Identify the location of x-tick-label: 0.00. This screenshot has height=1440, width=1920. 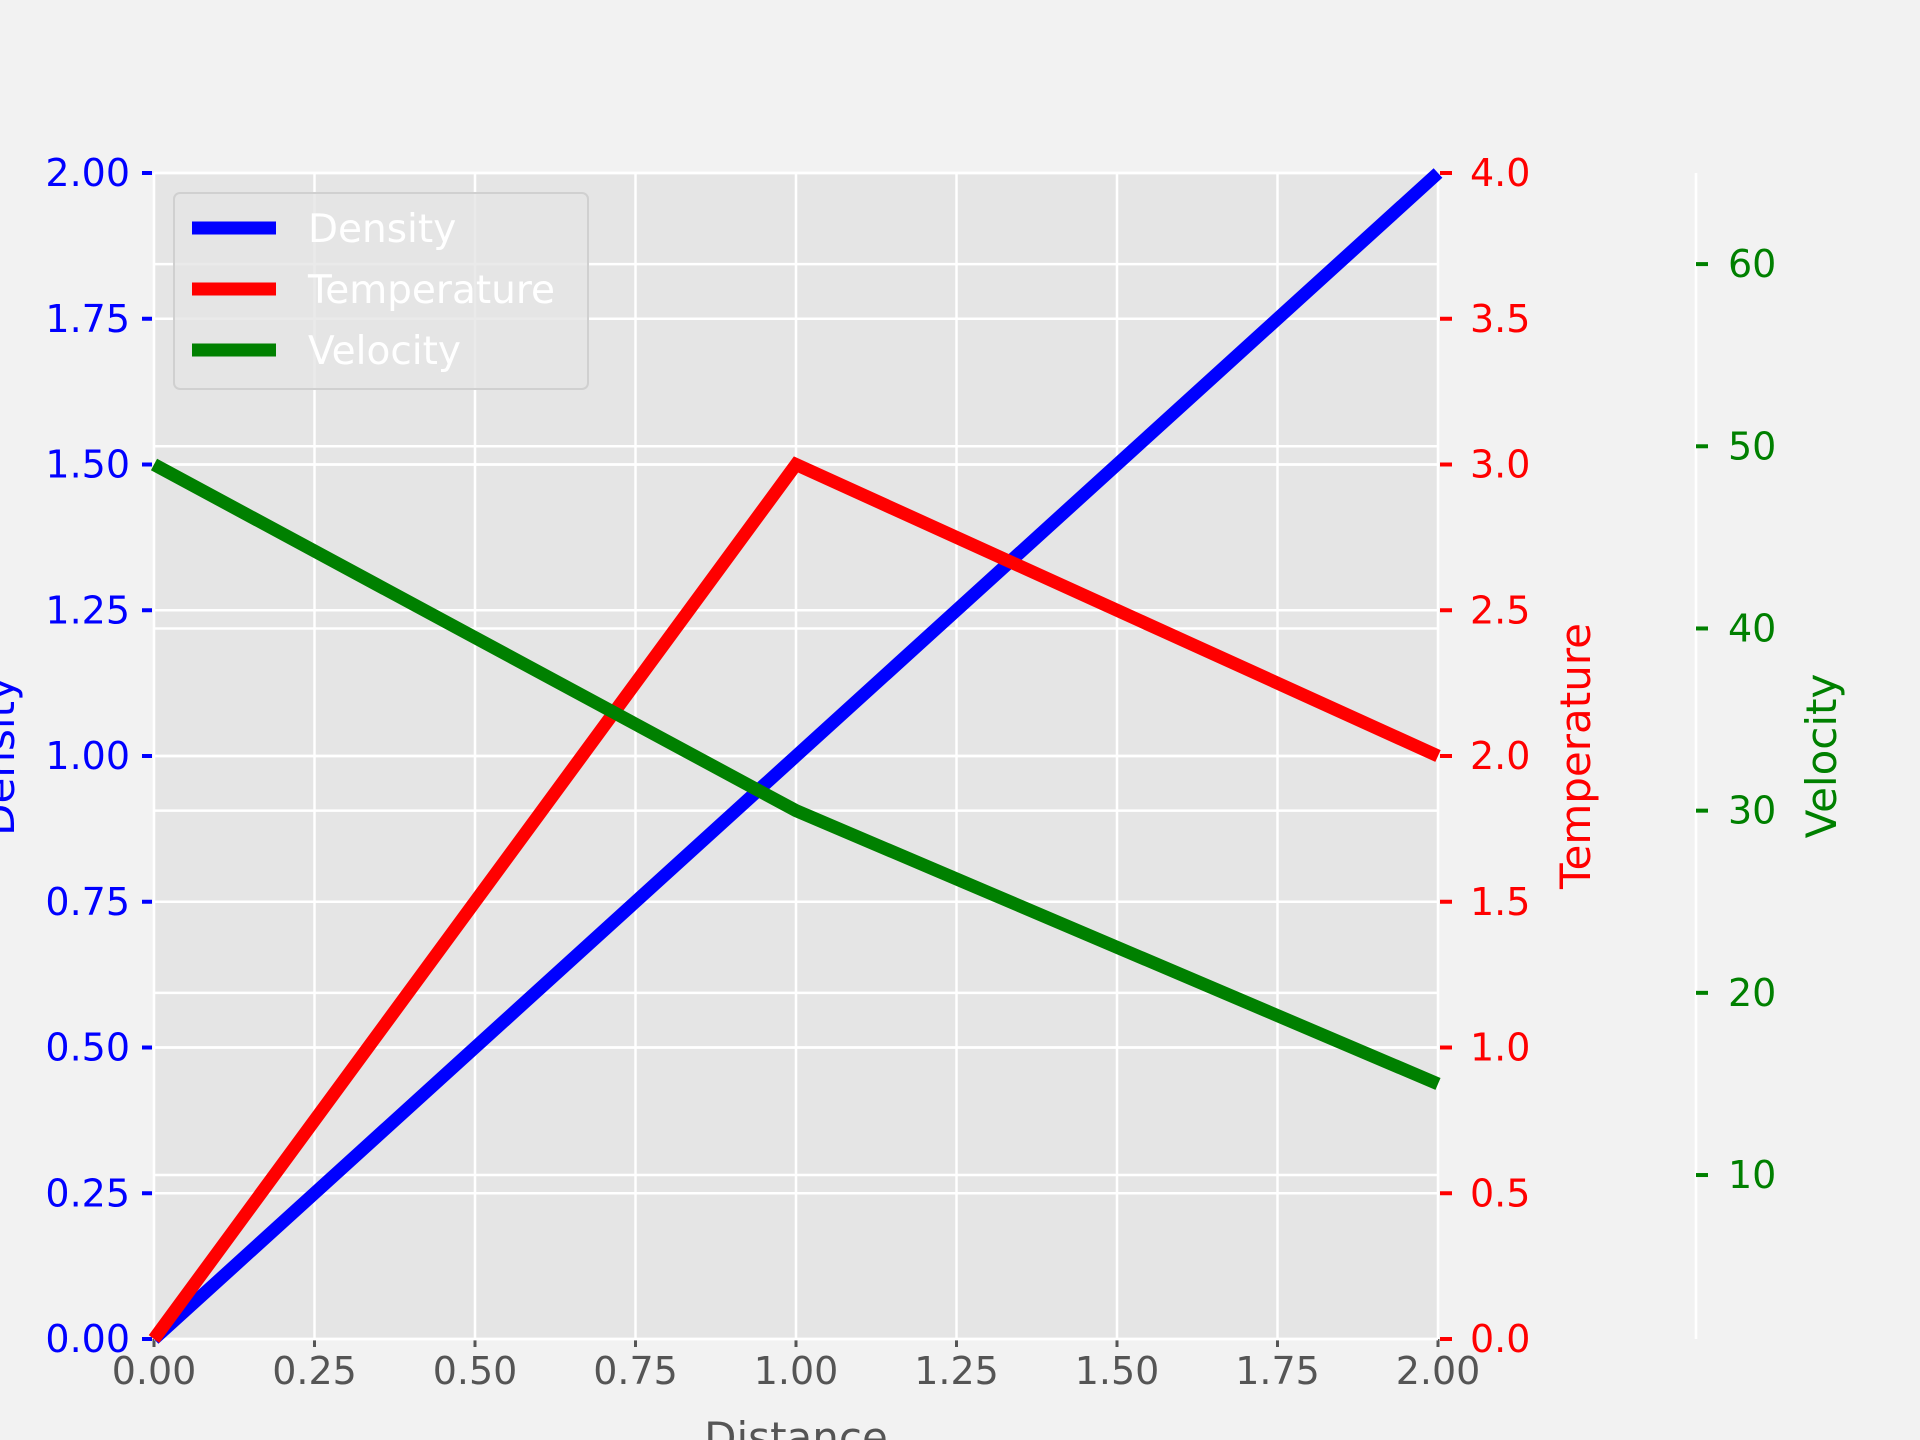
(154, 1371).